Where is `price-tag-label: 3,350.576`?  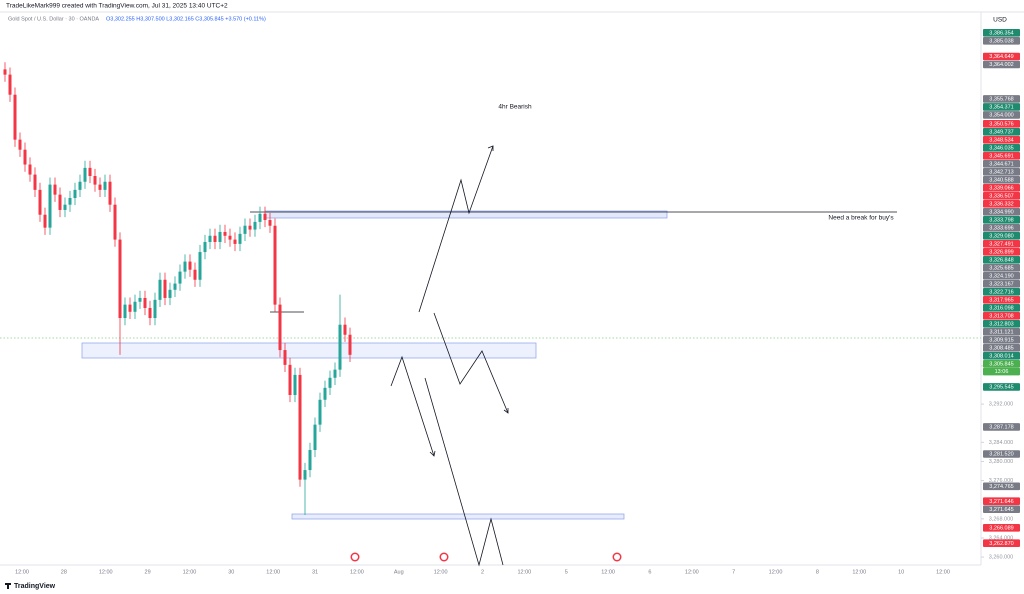 price-tag-label: 3,350.576 is located at coordinates (1001, 124).